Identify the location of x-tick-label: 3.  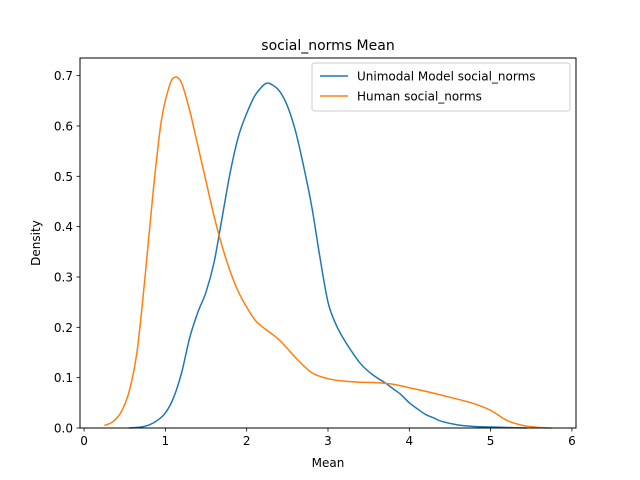
(328, 441).